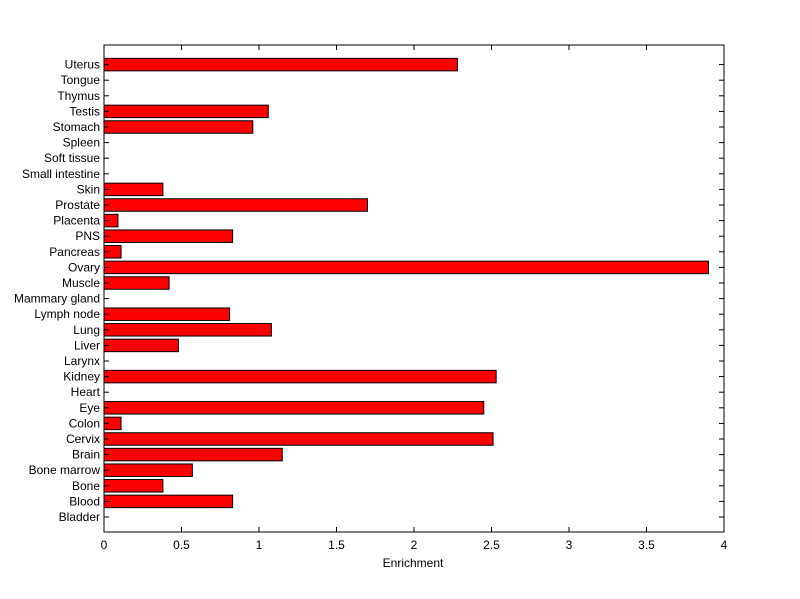 The image size is (800, 599). I want to click on bar-prostate, so click(235, 205).